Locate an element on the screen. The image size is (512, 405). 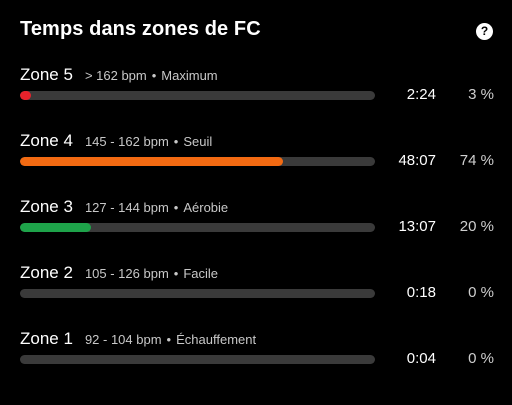
zone-row-3: Zone 3 127 - 144 bpm • Aérobie 13:07 20 % is located at coordinates (256, 227).